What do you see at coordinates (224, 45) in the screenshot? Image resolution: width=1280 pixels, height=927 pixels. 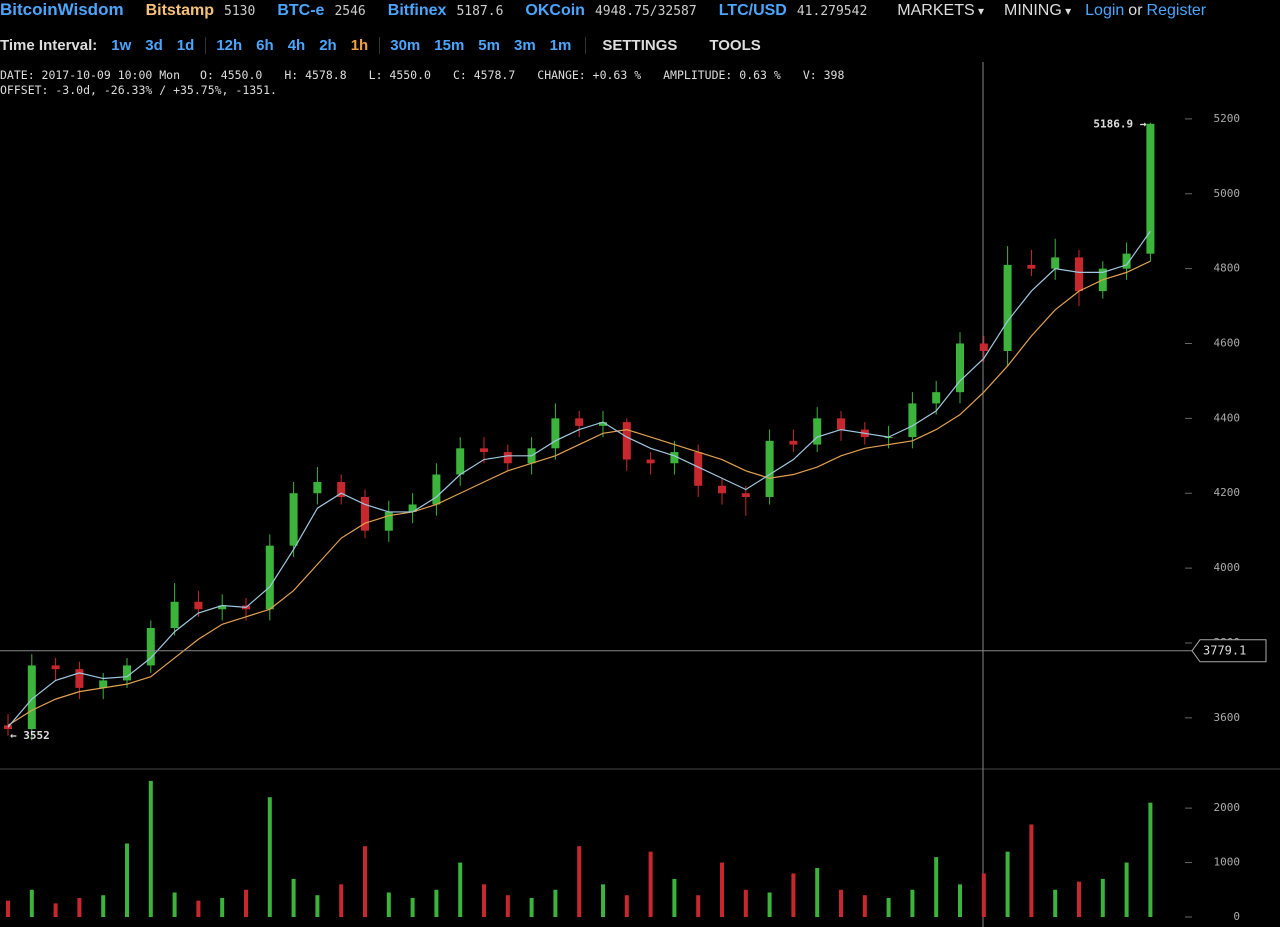 I see `interval-button: 12h` at bounding box center [224, 45].